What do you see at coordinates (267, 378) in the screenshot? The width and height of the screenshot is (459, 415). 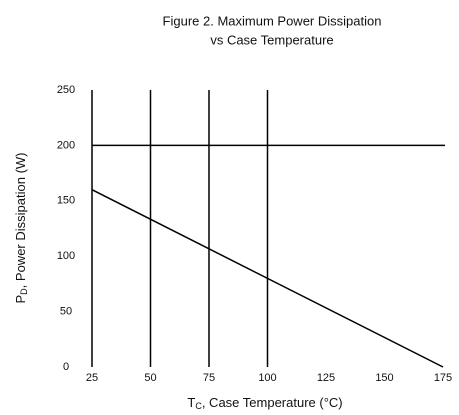 I see `x-tick-label: 100` at bounding box center [267, 378].